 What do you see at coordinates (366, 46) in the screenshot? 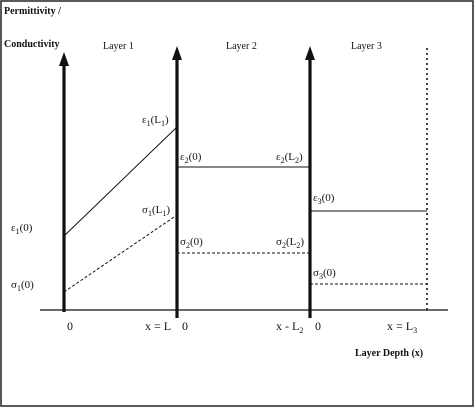
I see `layer-3-heading: Layer 3` at bounding box center [366, 46].